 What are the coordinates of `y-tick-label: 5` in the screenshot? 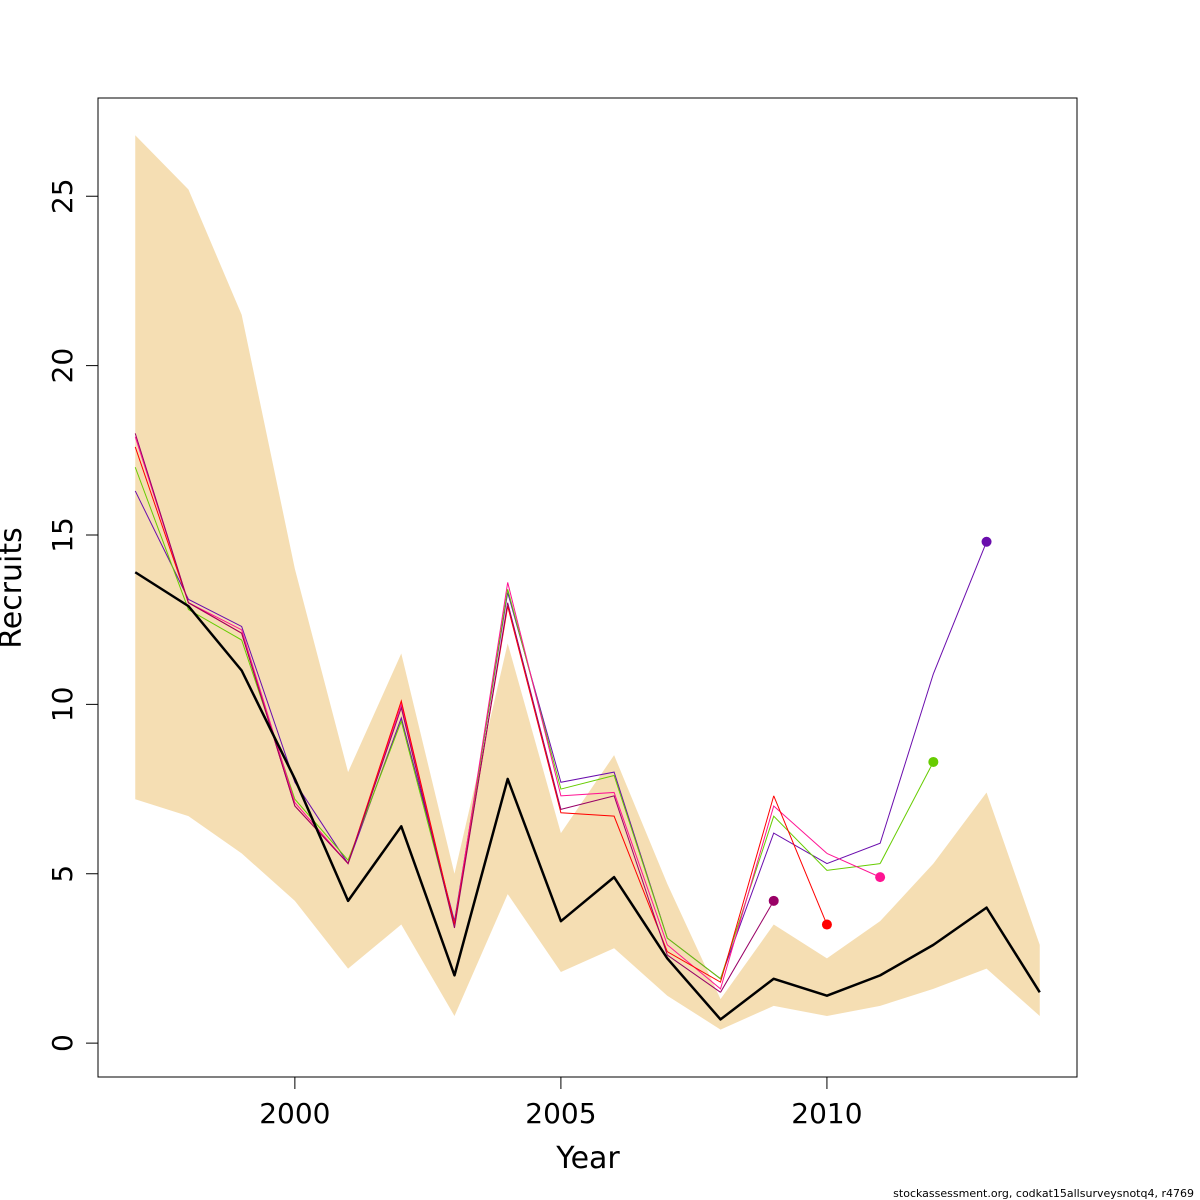 It's located at (62, 874).